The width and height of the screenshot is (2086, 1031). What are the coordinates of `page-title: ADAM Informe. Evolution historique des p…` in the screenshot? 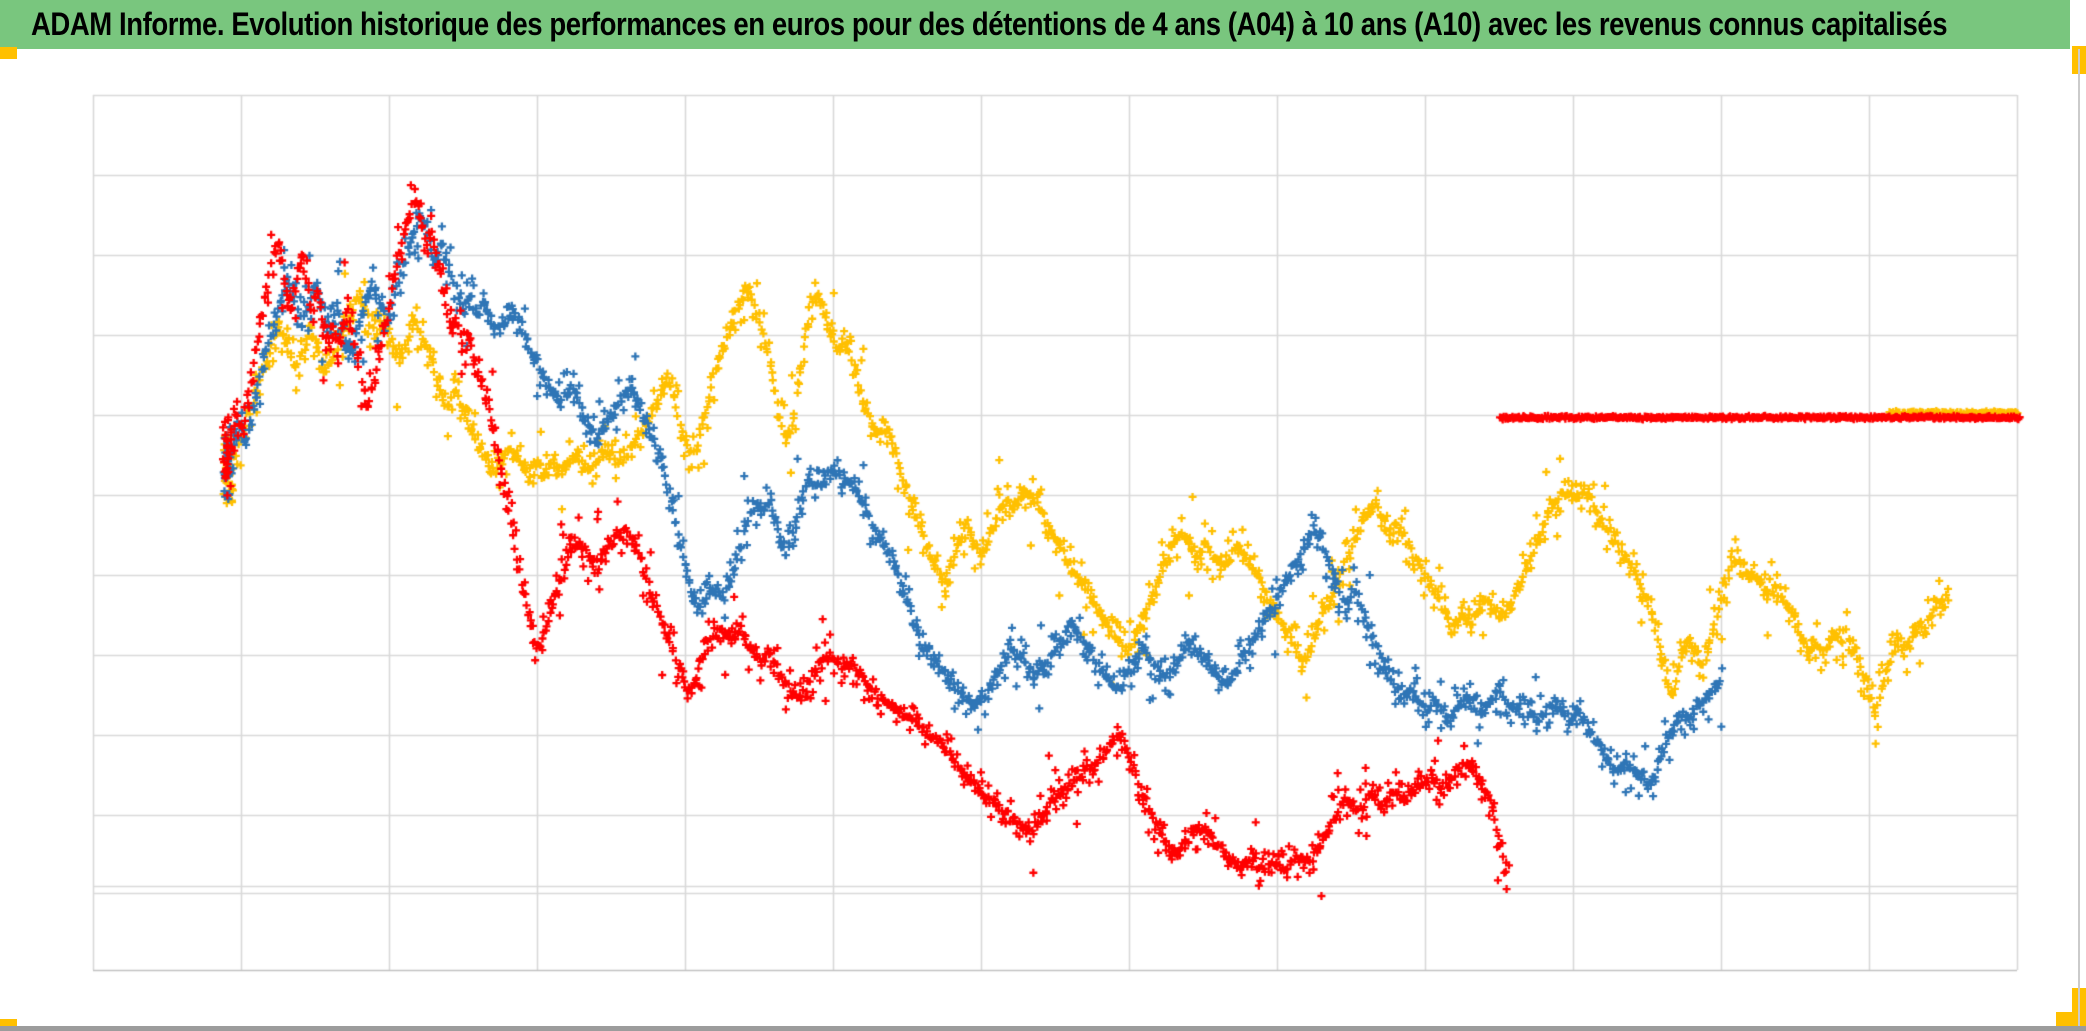 It's located at (989, 24).